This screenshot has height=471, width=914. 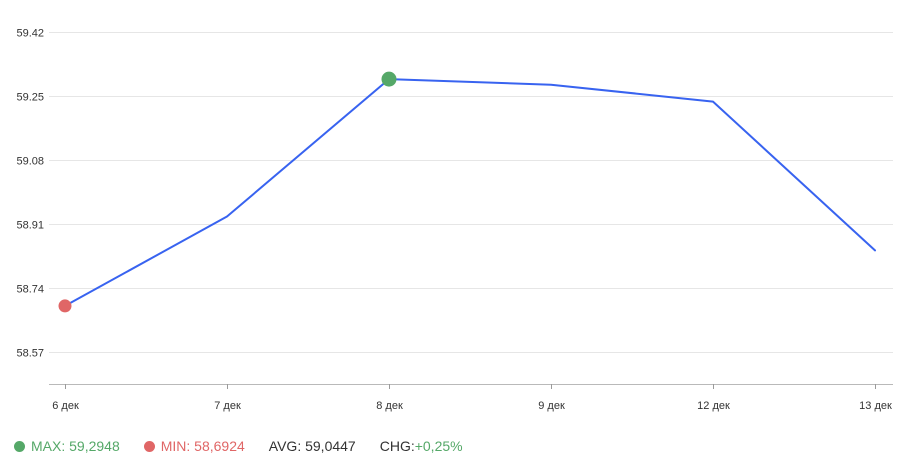 What do you see at coordinates (397, 446) in the screenshot?
I see `legend-chg-label: CHG:` at bounding box center [397, 446].